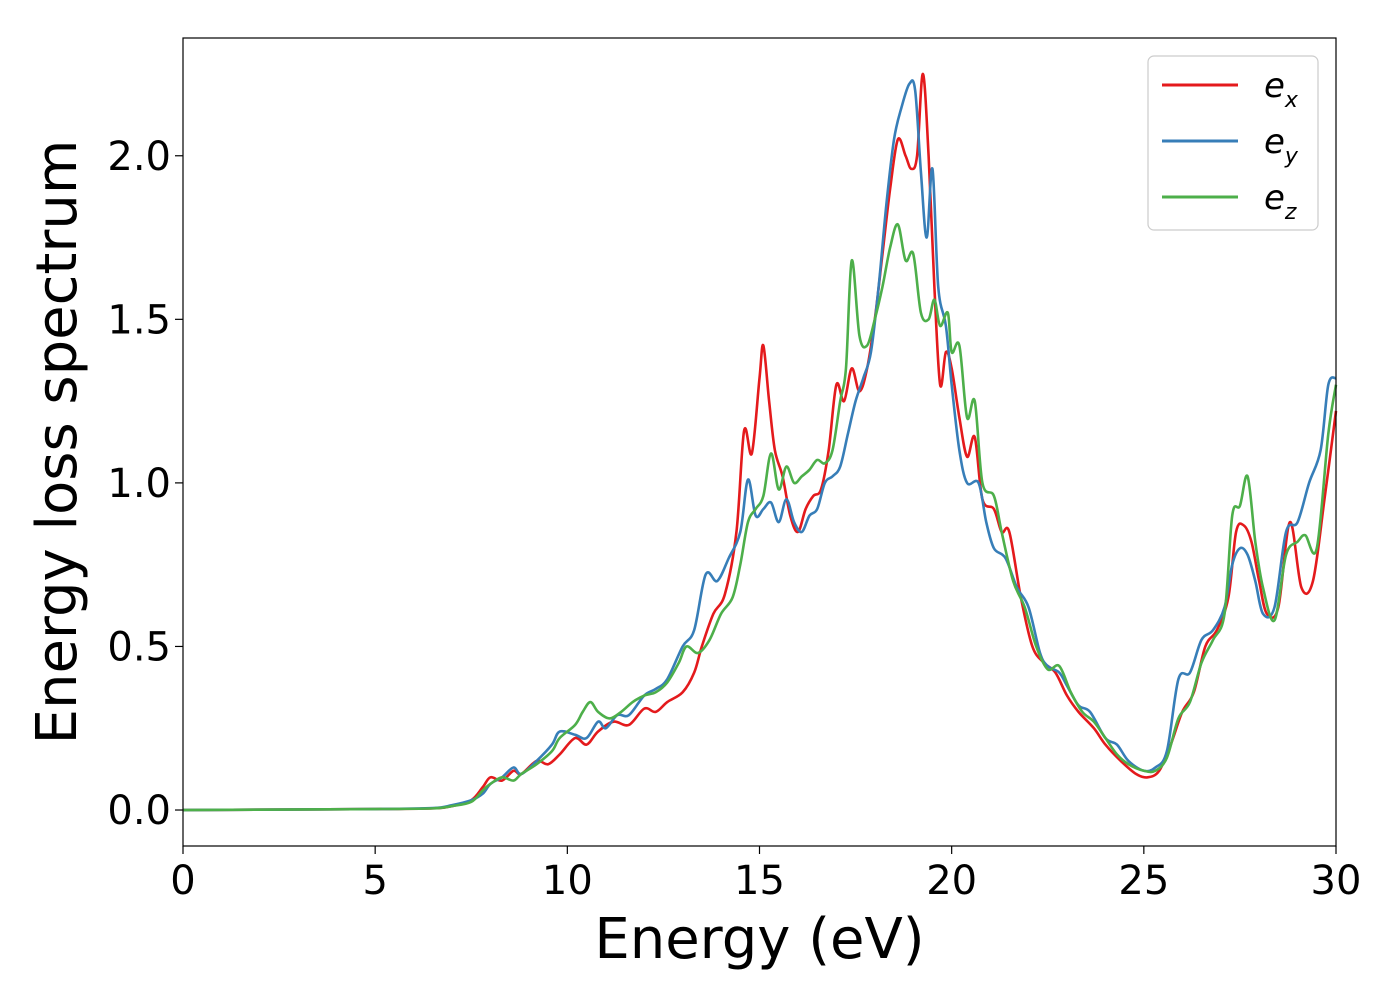  What do you see at coordinates (1233, 143) in the screenshot?
I see `legend-box` at bounding box center [1233, 143].